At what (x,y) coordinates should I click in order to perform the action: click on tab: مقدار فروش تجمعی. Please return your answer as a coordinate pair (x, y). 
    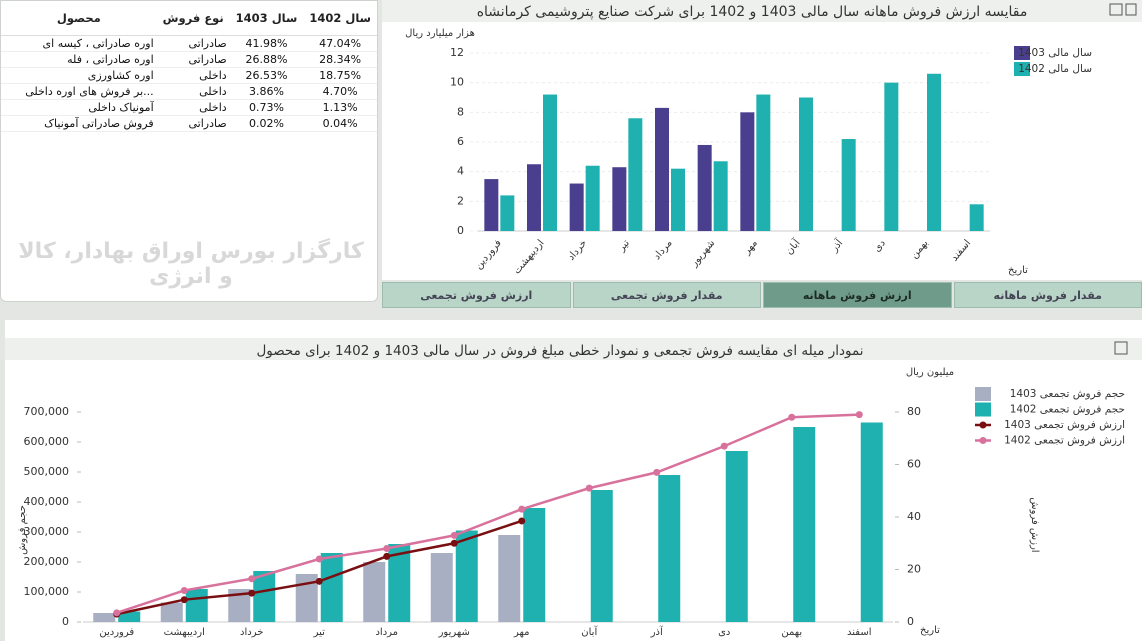
    Looking at the image, I should click on (666, 295).